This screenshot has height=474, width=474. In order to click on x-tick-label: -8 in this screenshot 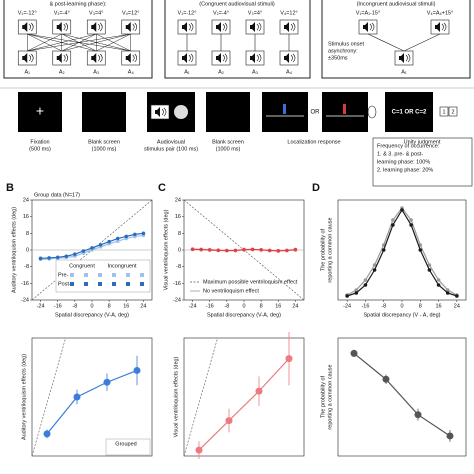, I will do `click(383, 306)`.